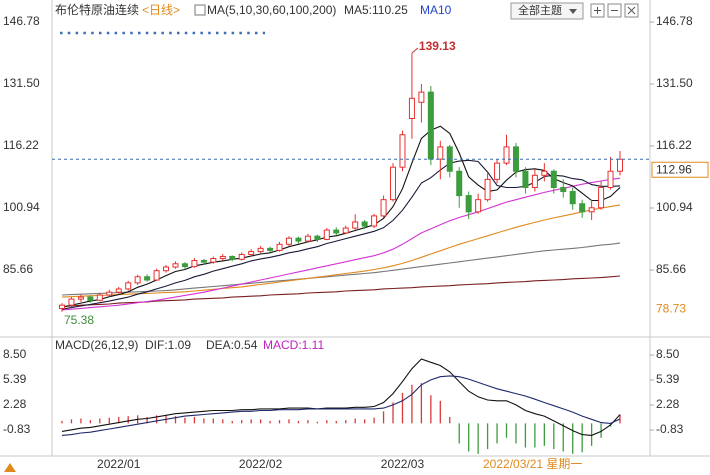  Describe the element at coordinates (161, 10) in the screenshot. I see `period-selector: <日线>` at that location.